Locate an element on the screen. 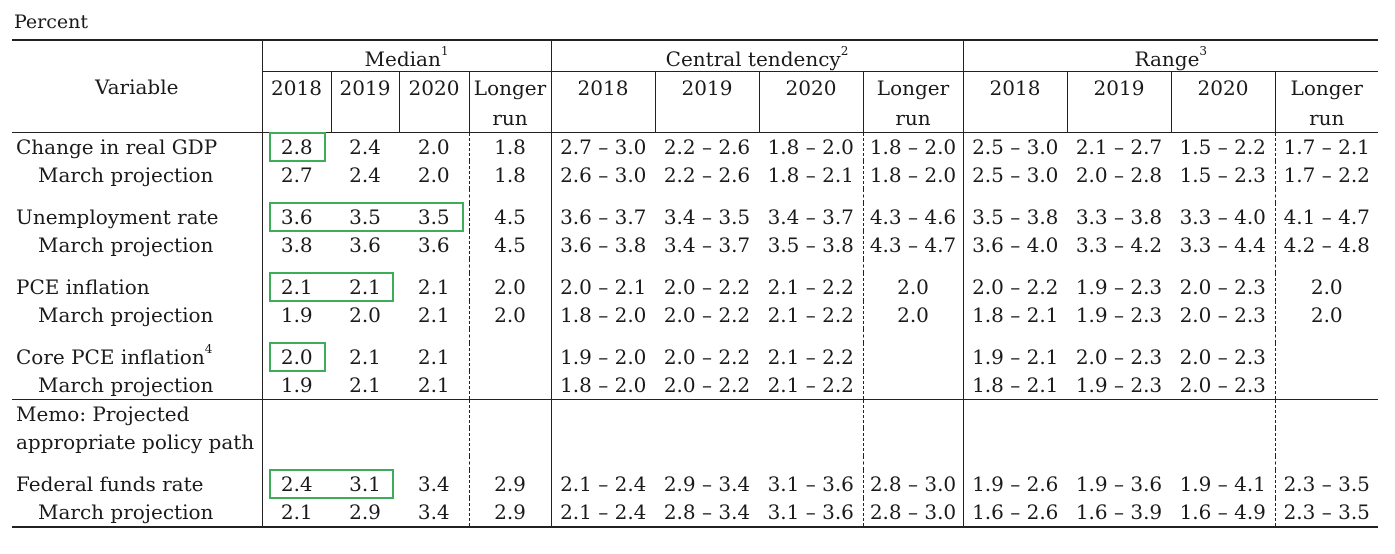 The width and height of the screenshot is (1395, 554). median-group-header: Median1 is located at coordinates (406, 56).